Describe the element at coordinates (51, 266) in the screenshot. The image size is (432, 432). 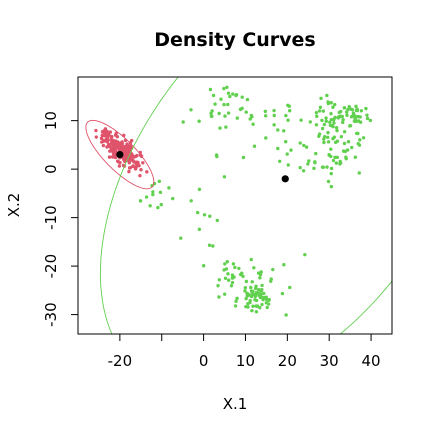
I see `y-tick-label: -20` at that location.